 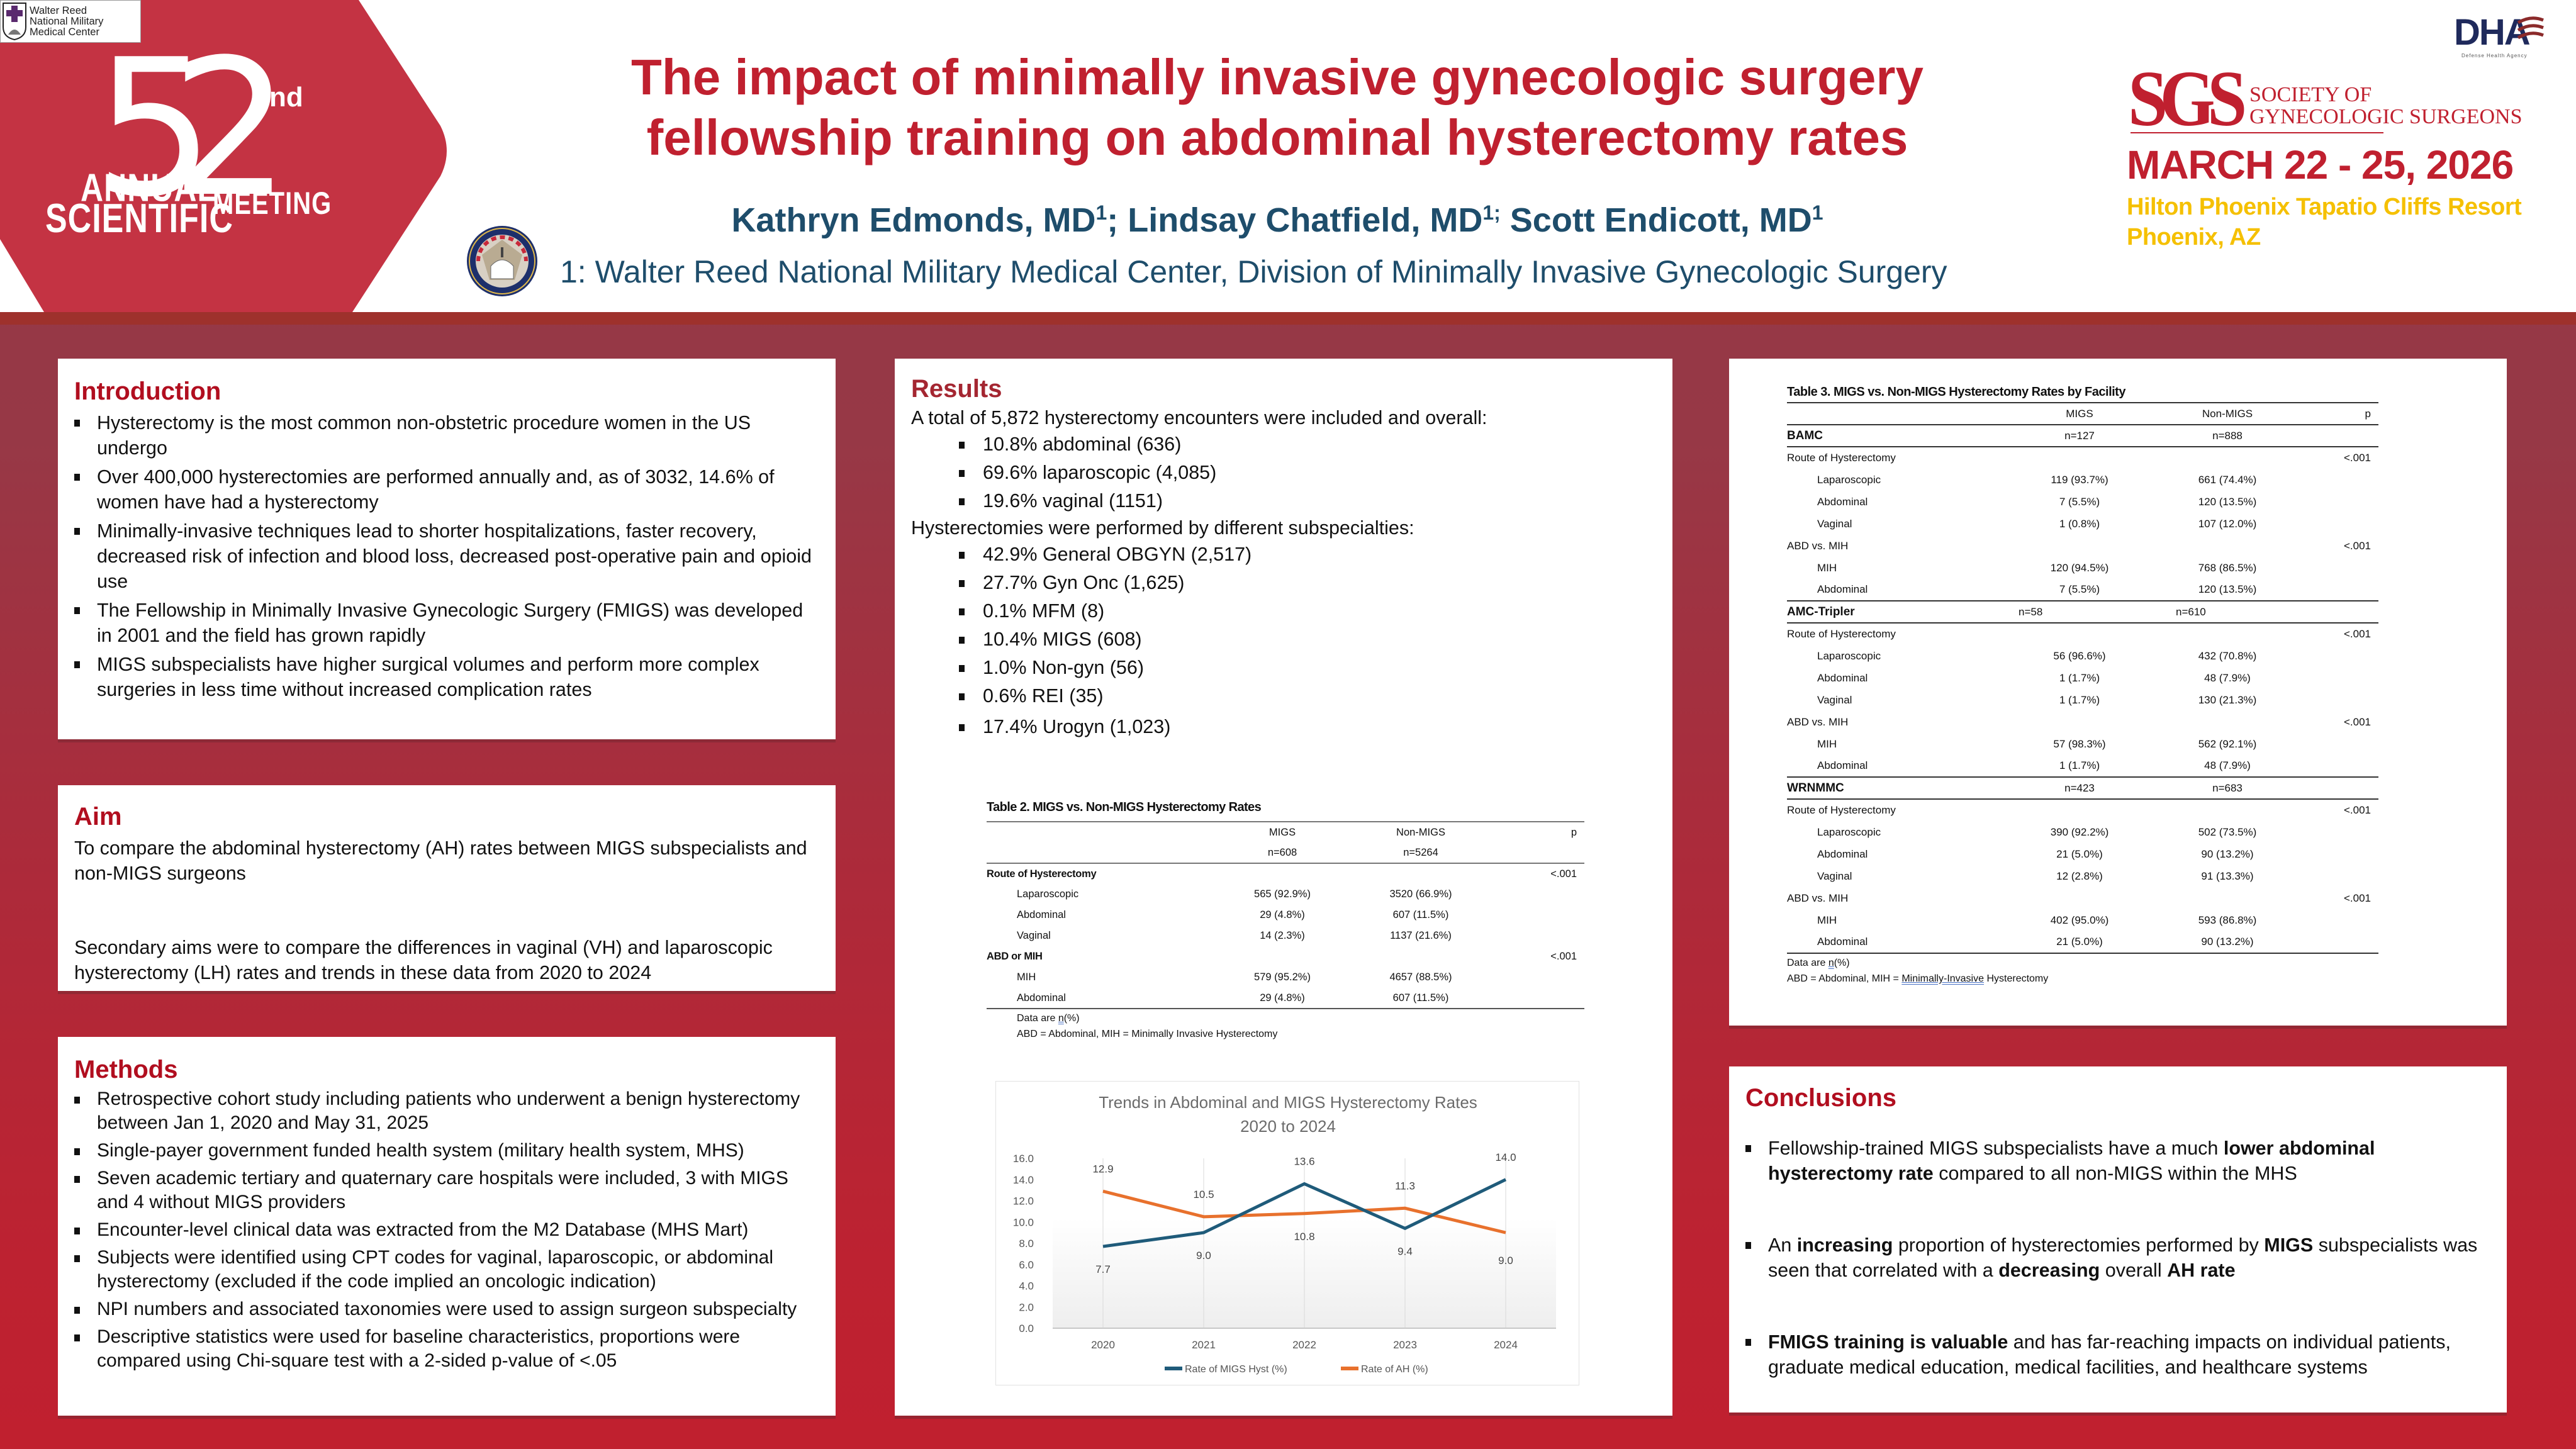 What do you see at coordinates (1282, 914) in the screenshot?
I see `migs-value: 29 (4.8%)` at bounding box center [1282, 914].